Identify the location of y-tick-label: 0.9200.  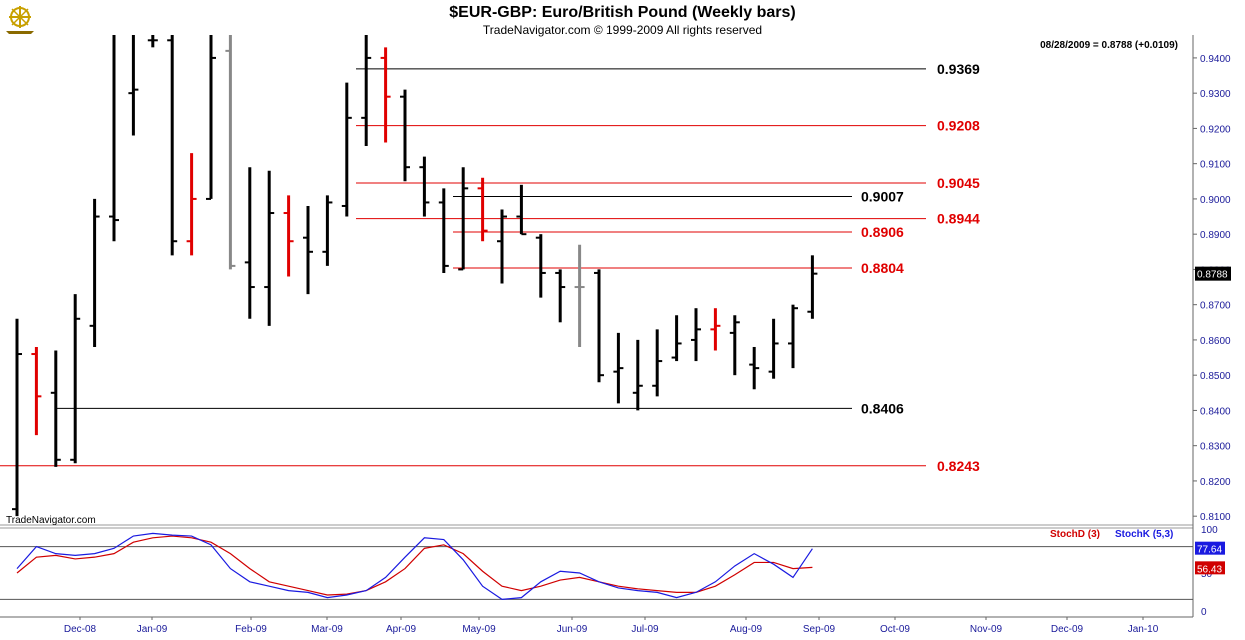
(1215, 129).